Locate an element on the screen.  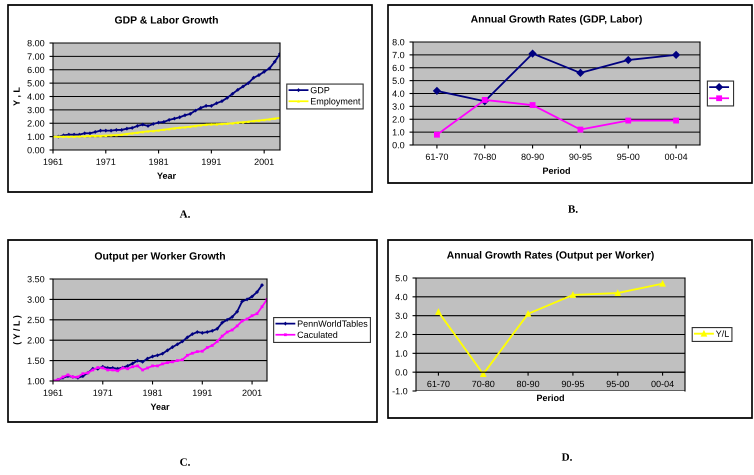
text: B. is located at coordinates (573, 209).